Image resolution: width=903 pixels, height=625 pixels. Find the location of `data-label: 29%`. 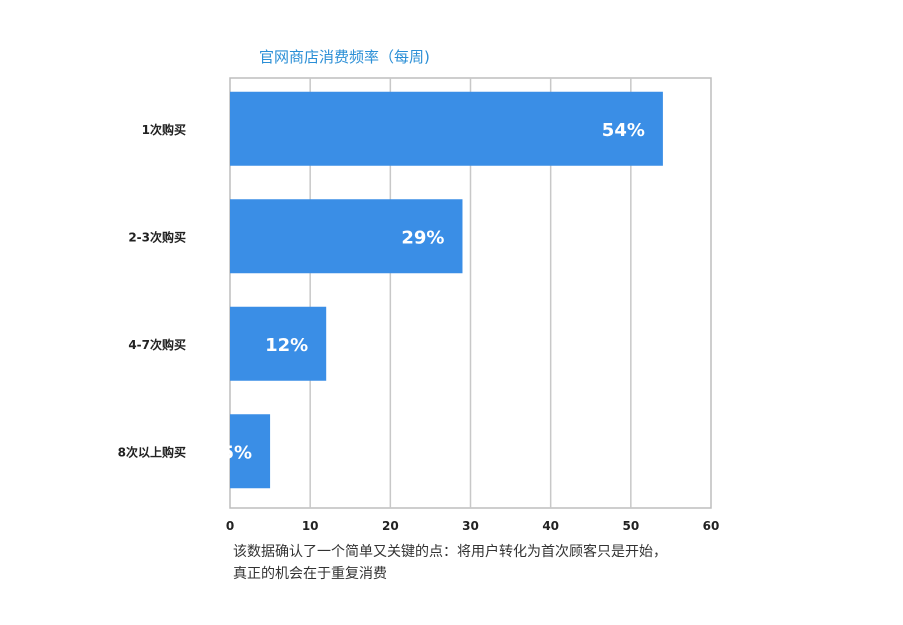

data-label: 29% is located at coordinates (422, 237).